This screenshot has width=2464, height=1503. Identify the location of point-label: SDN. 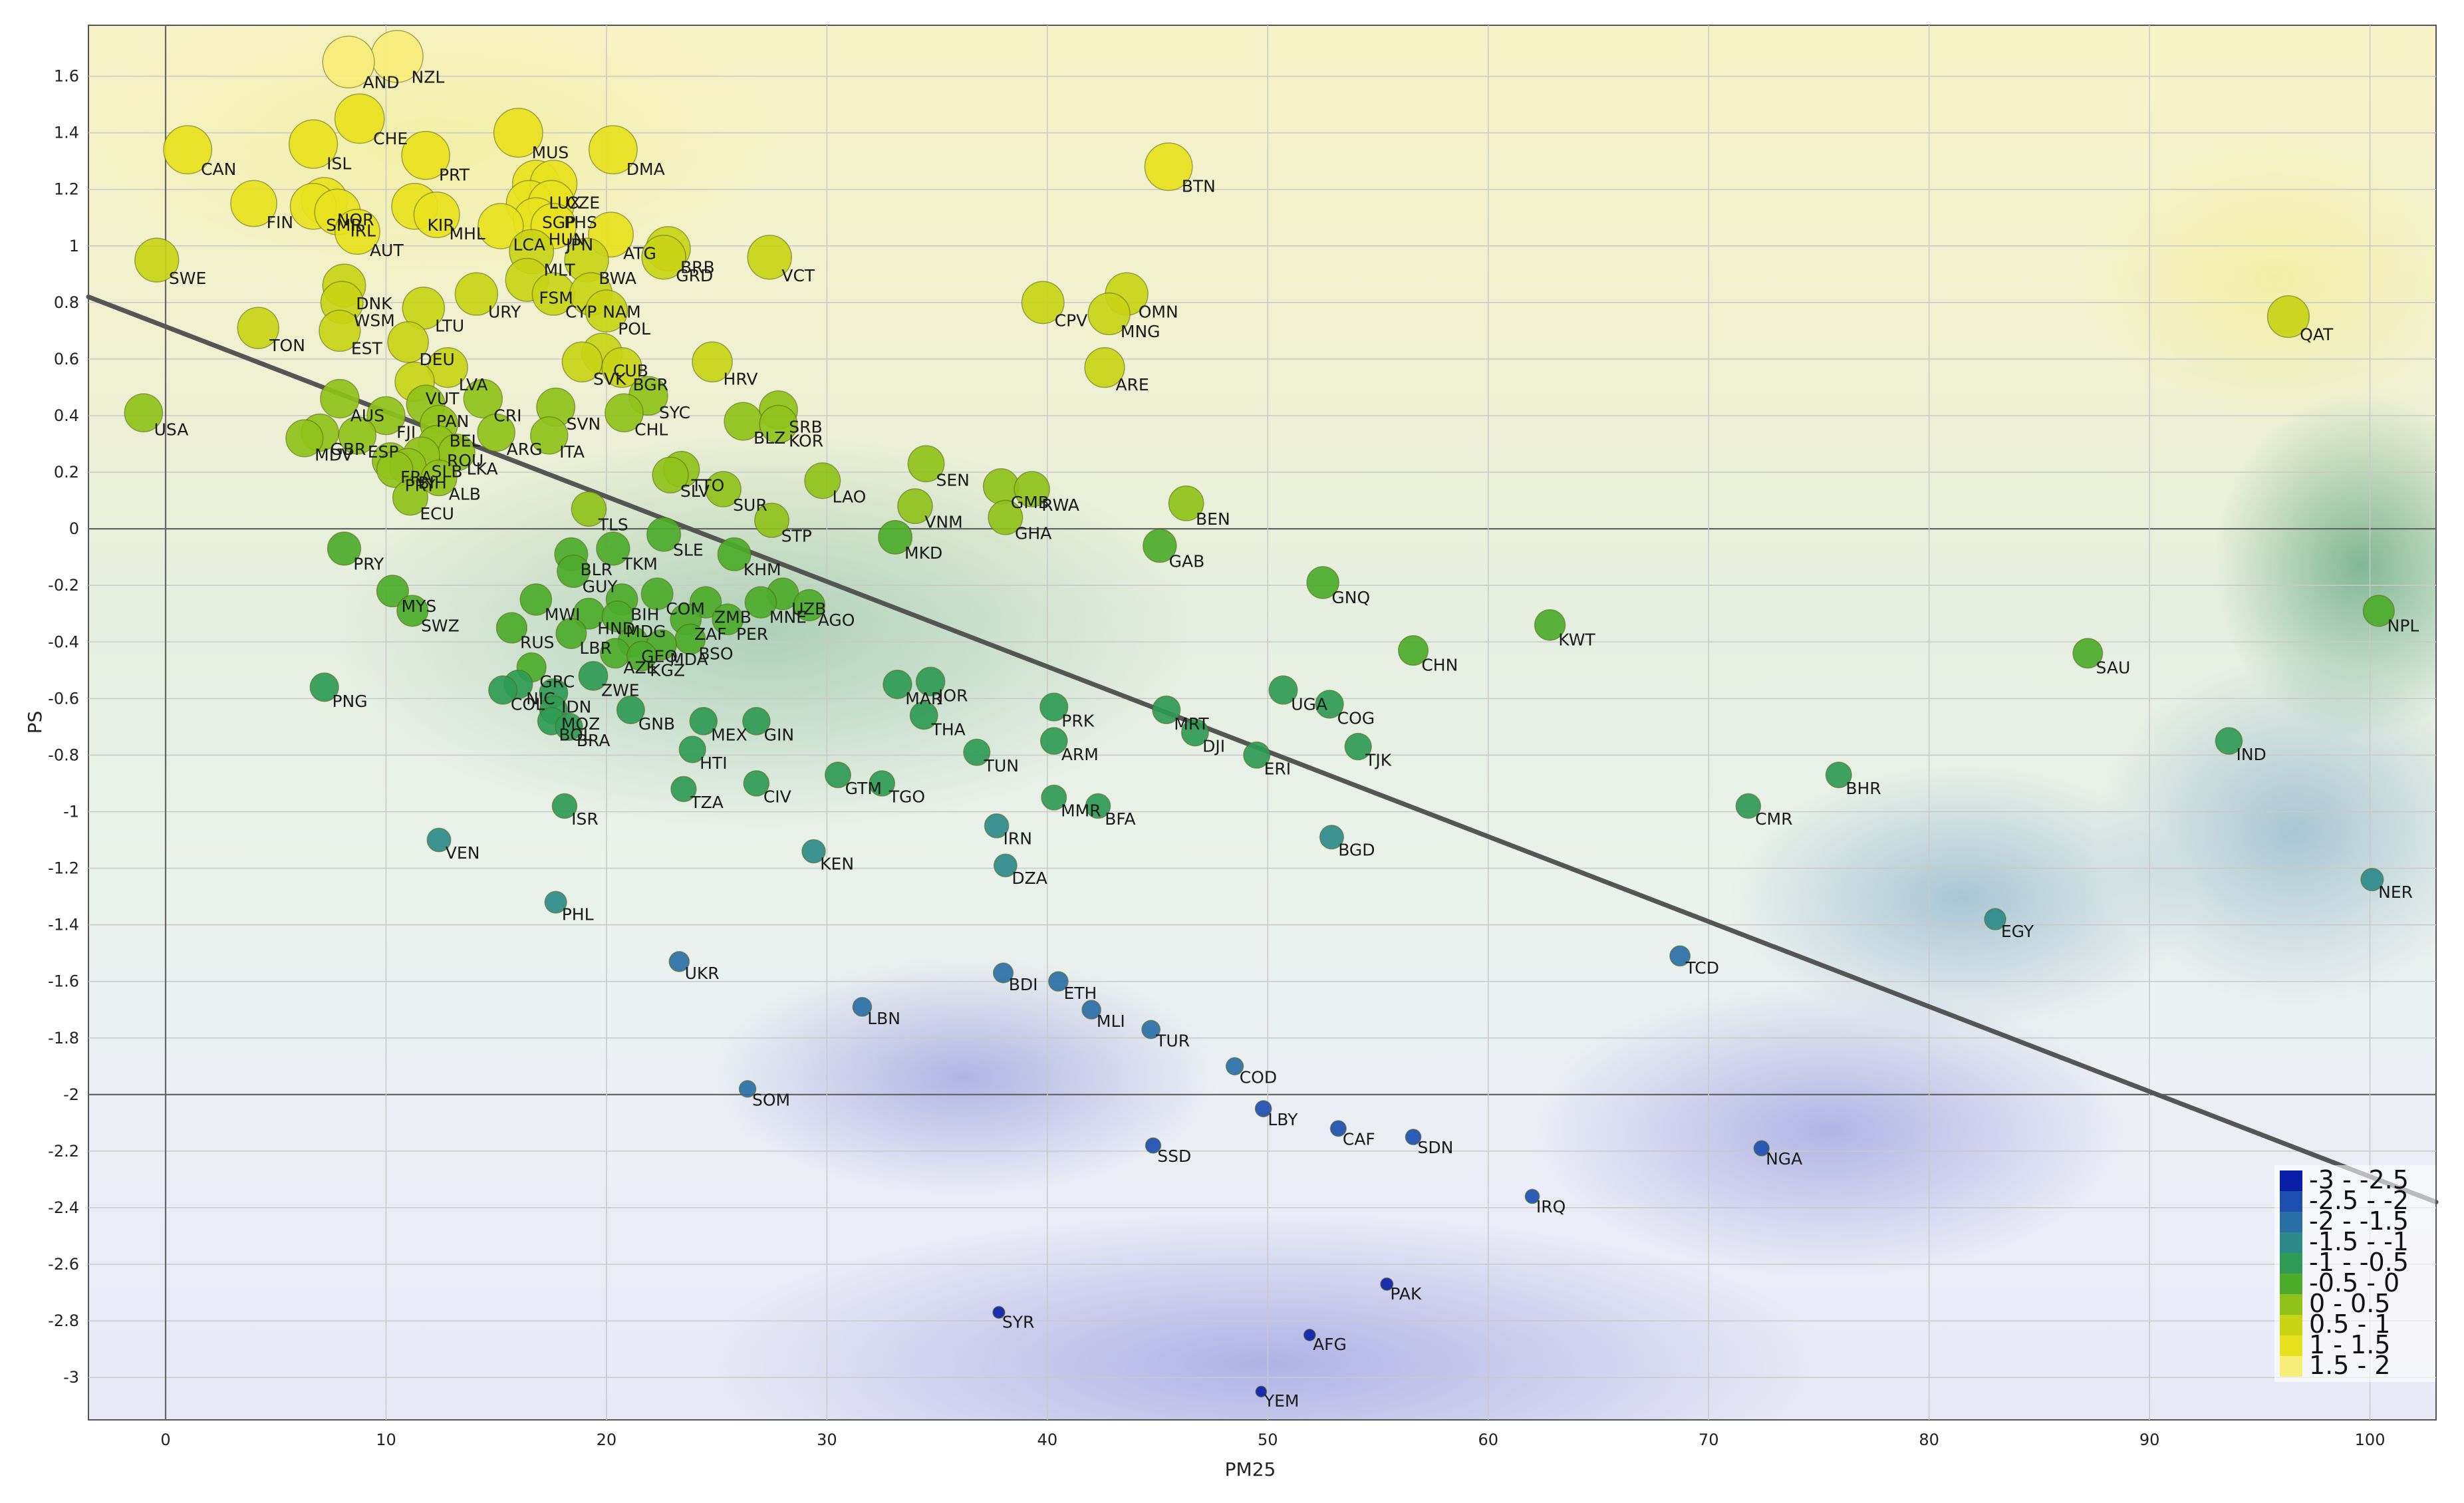
(1435, 1147).